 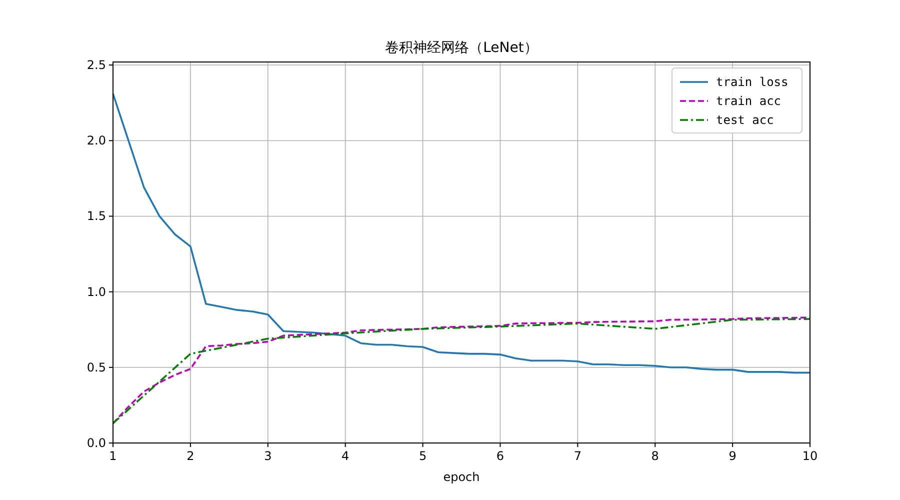 I want to click on x-tick-label: 9, so click(x=732, y=456).